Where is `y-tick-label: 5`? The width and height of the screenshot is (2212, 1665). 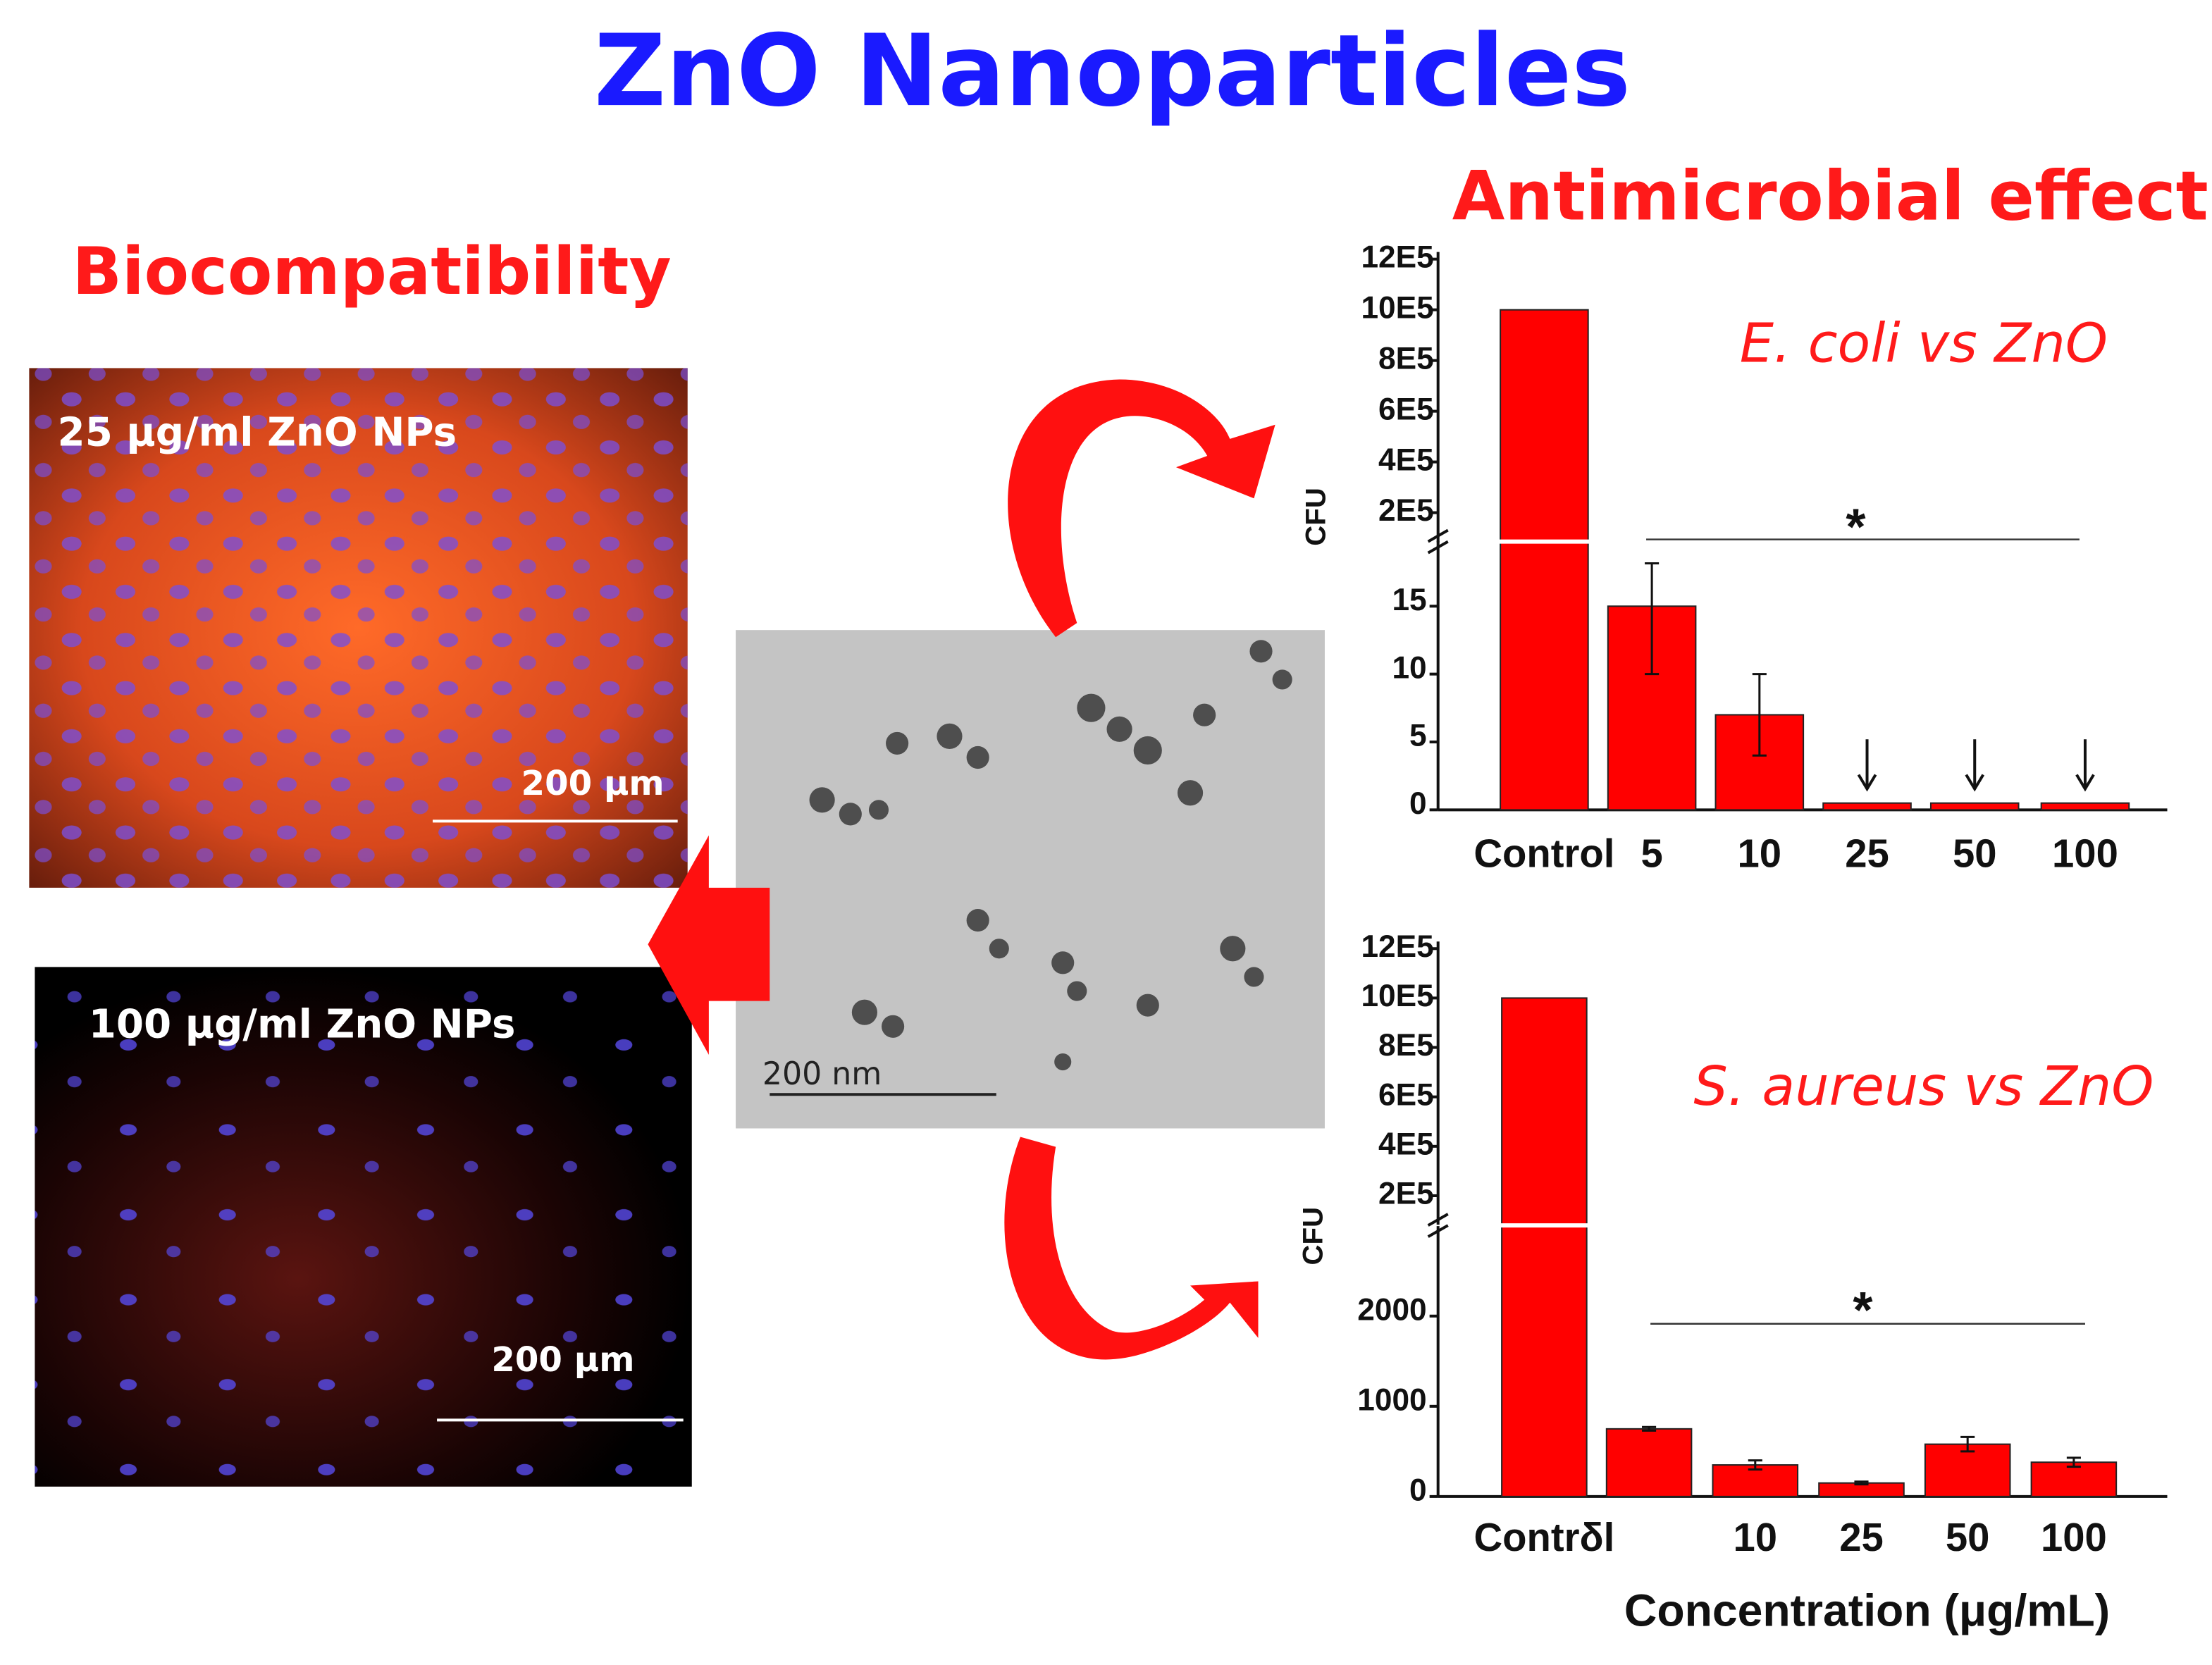
y-tick-label: 5 is located at coordinates (1418, 736).